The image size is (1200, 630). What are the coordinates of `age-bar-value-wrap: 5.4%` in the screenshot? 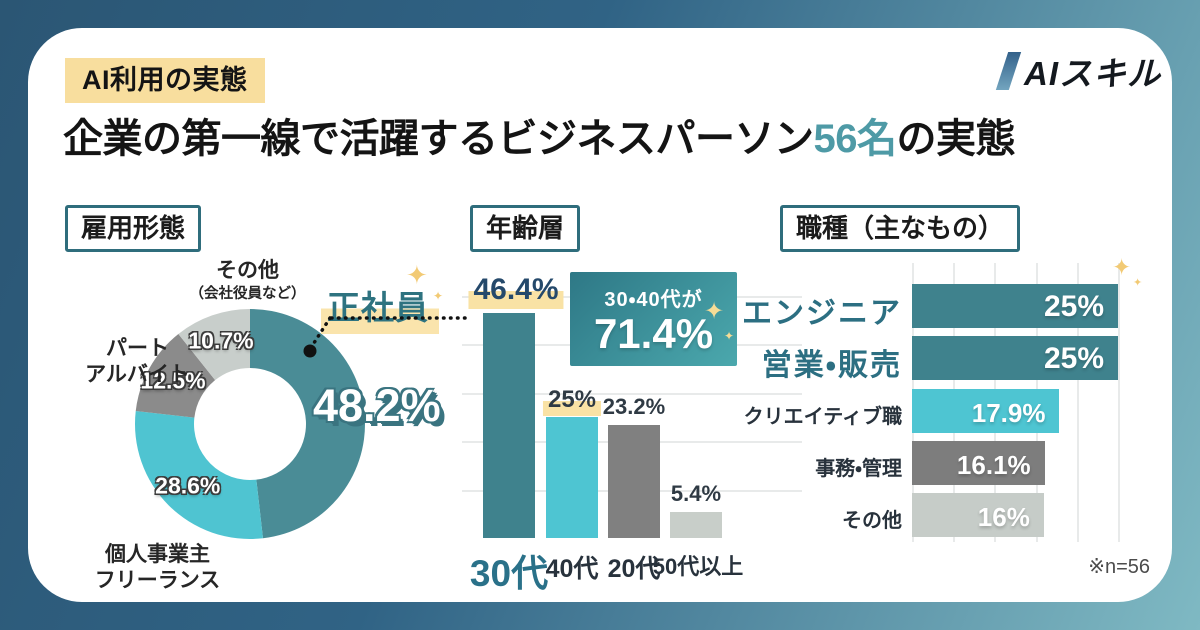 It's located at (696, 494).